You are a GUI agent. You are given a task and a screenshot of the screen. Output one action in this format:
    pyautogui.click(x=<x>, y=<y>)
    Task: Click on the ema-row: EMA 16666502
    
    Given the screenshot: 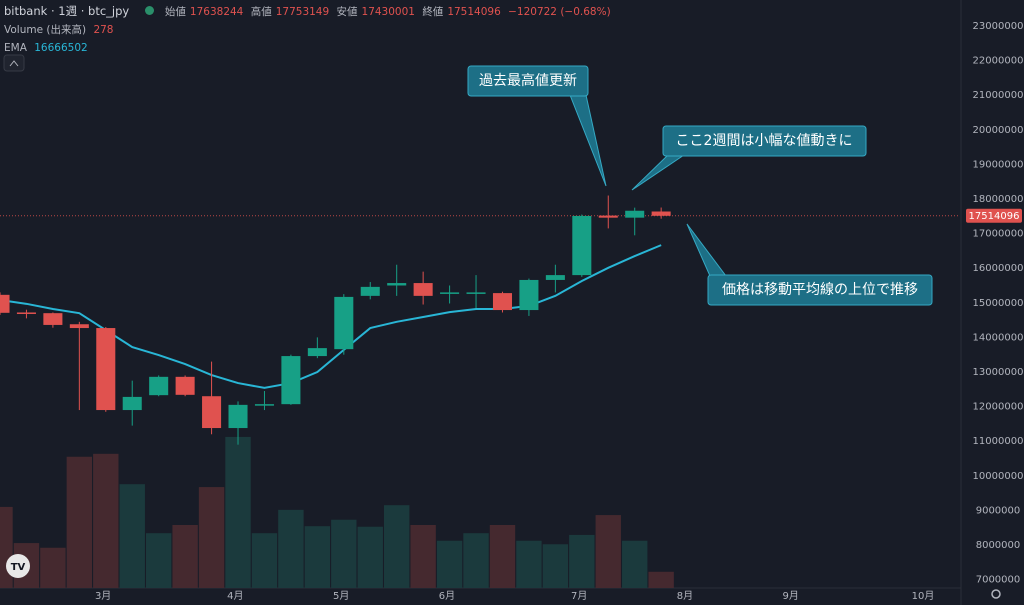 What is the action you would take?
    pyautogui.click(x=309, y=48)
    